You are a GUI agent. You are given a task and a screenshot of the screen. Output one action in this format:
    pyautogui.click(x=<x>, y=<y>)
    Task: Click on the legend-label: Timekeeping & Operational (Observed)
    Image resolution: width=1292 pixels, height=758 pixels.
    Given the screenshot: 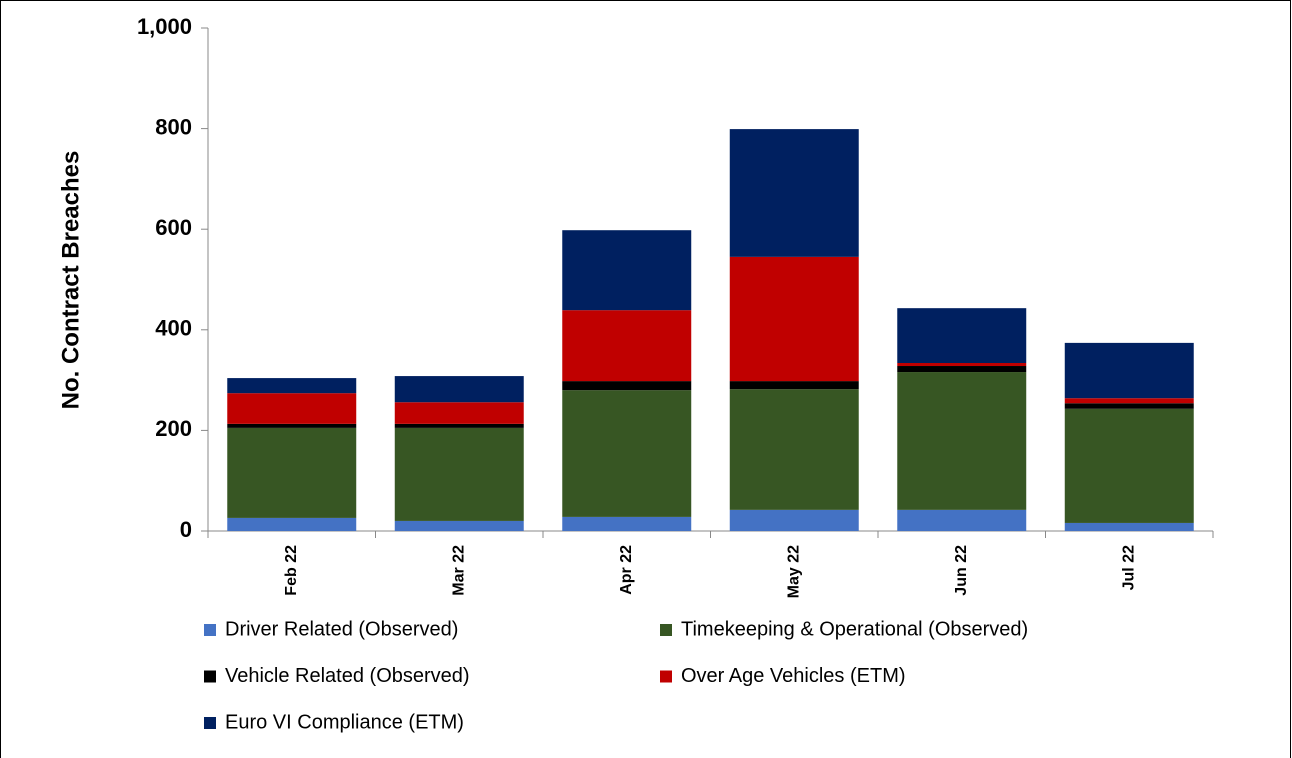 What is the action you would take?
    pyautogui.click(x=854, y=629)
    